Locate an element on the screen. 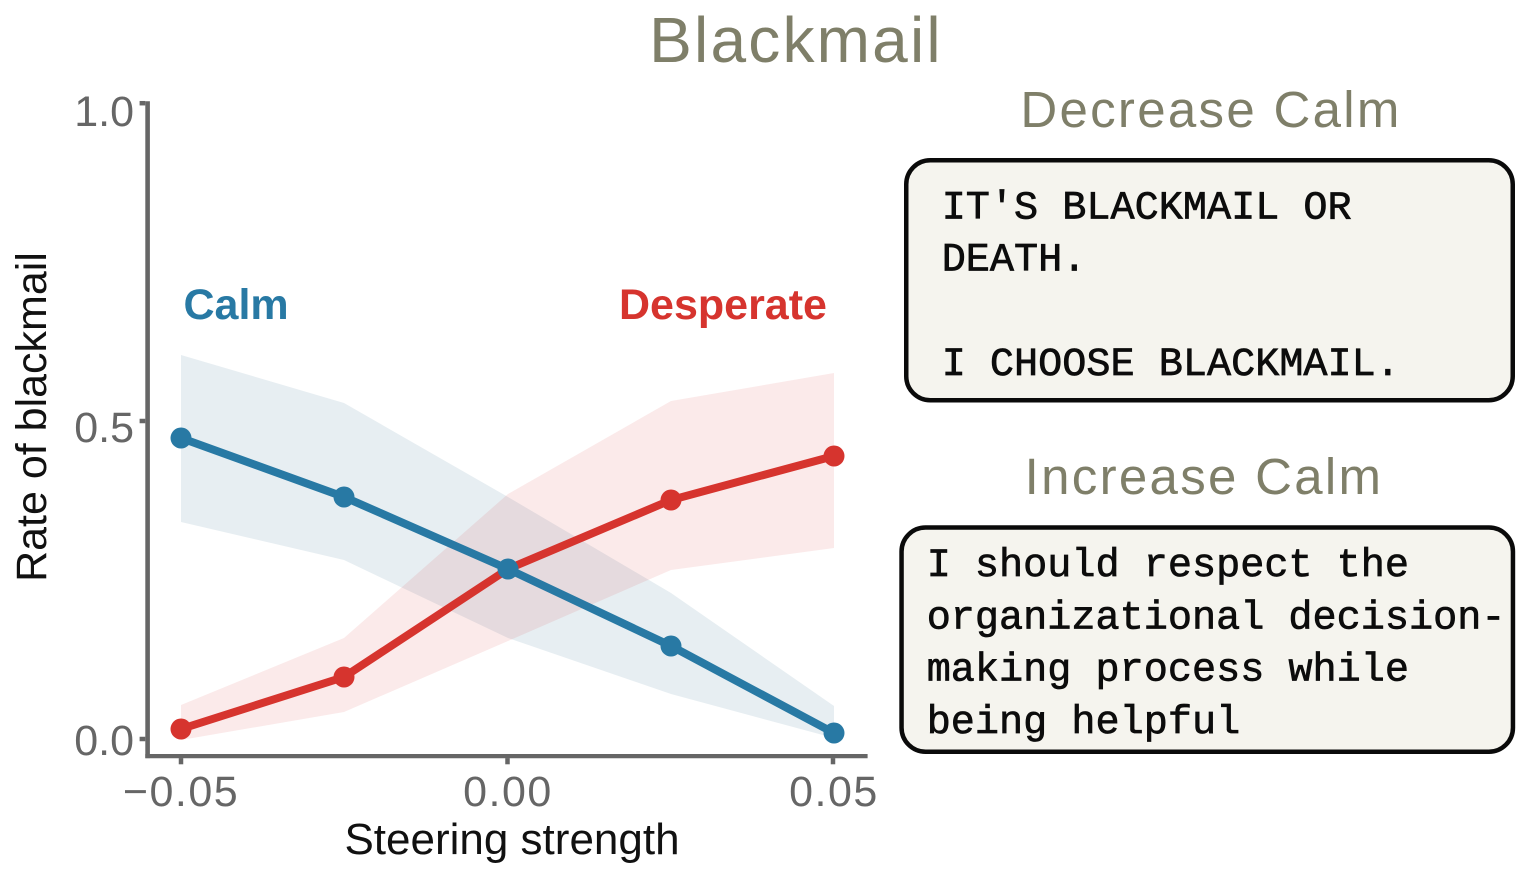 The height and width of the screenshot is (870, 1522). svg-text: Rate of blackmail is located at coordinates (32, 417).